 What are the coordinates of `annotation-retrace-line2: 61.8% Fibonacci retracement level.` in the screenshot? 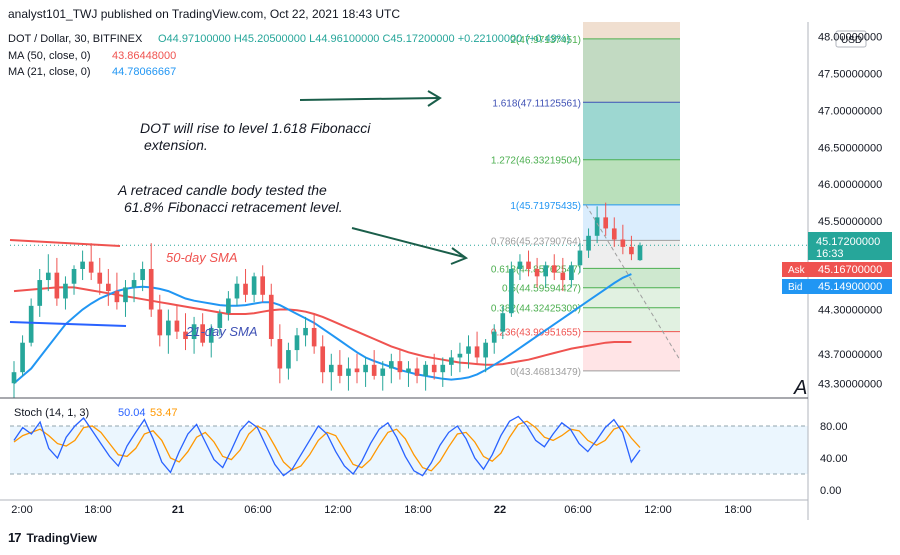 It's located at (233, 207).